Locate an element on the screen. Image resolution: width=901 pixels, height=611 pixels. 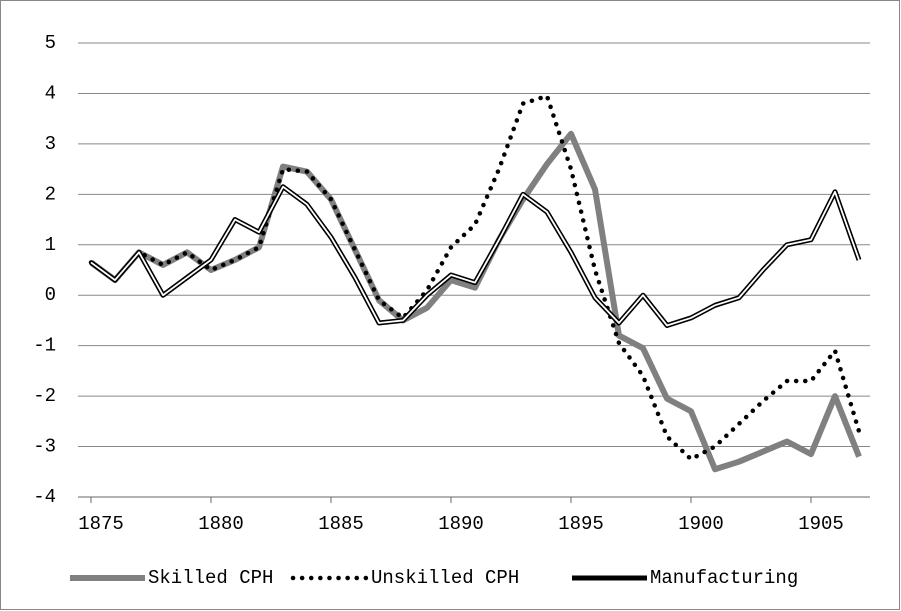
x-tick-label: 1885 is located at coordinates (341, 524).